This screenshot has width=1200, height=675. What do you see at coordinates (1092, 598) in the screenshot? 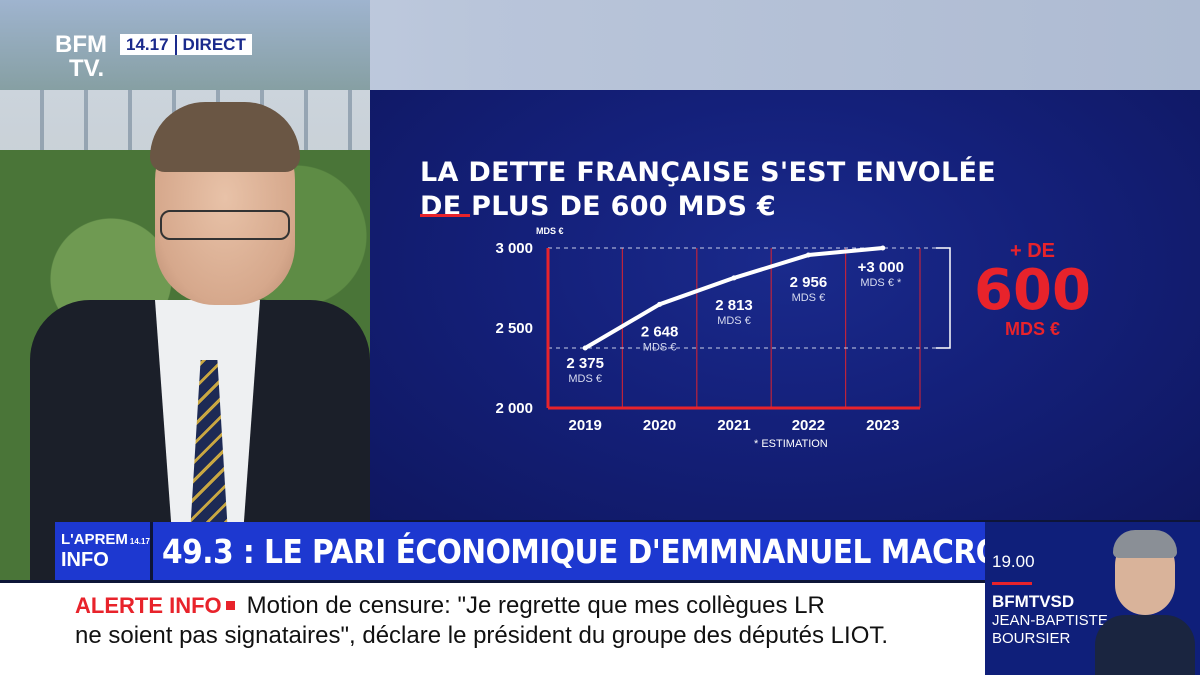
I see `up-next-panel: 19.00 BFMTVSD JEAN-BAPTISTE BOURSIER` at bounding box center [1092, 598].